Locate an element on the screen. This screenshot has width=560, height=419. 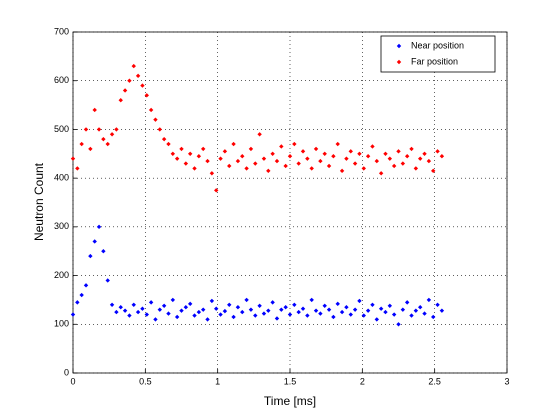
y-tick-label: 500 is located at coordinates (61, 129).